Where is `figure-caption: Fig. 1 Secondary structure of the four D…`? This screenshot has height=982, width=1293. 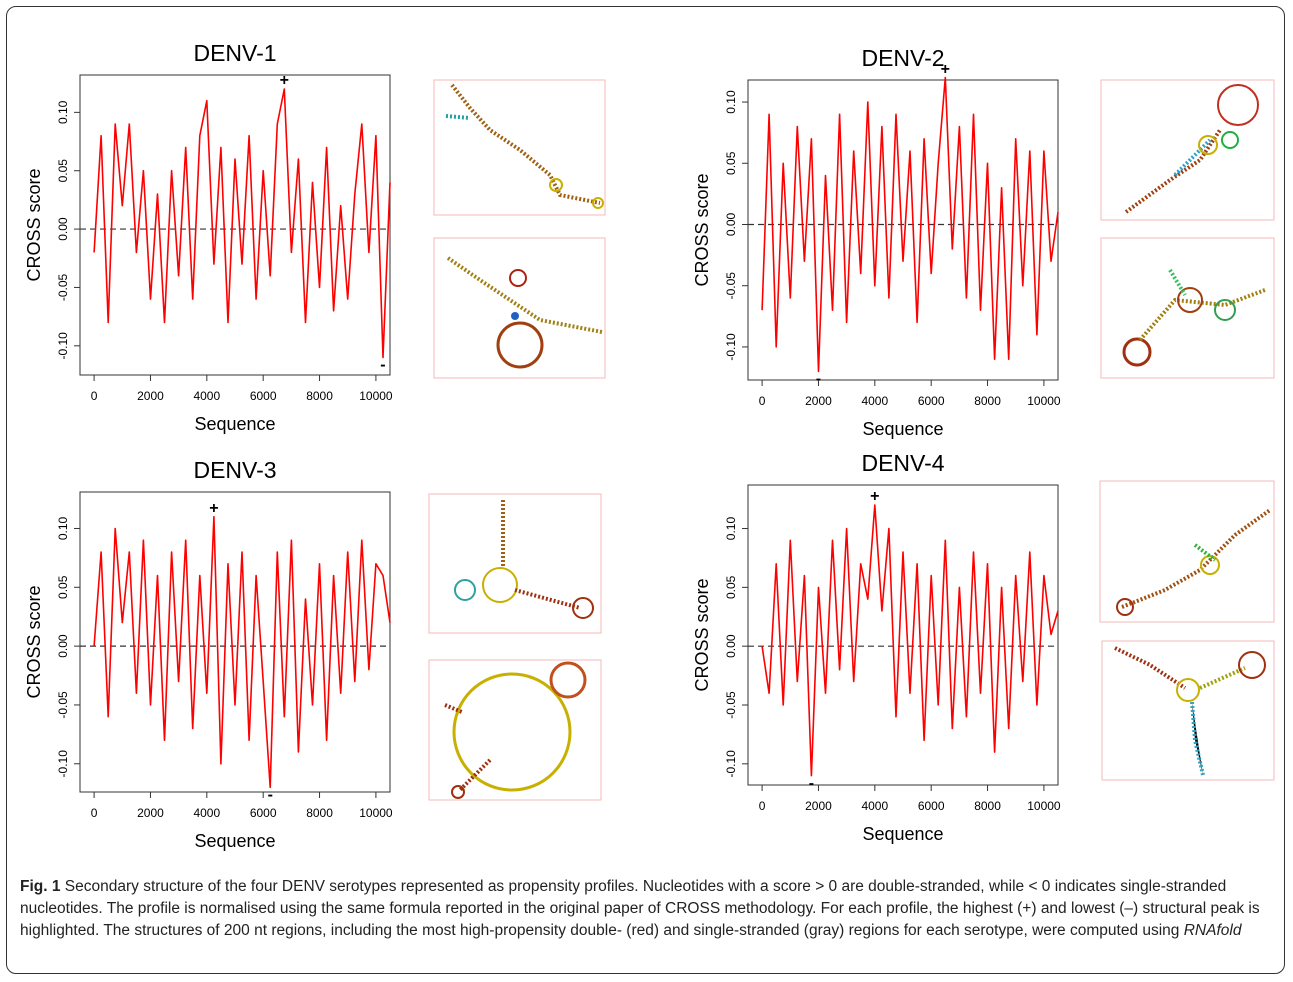 figure-caption: Fig. 1 Secondary structure of the four D… is located at coordinates (647, 909).